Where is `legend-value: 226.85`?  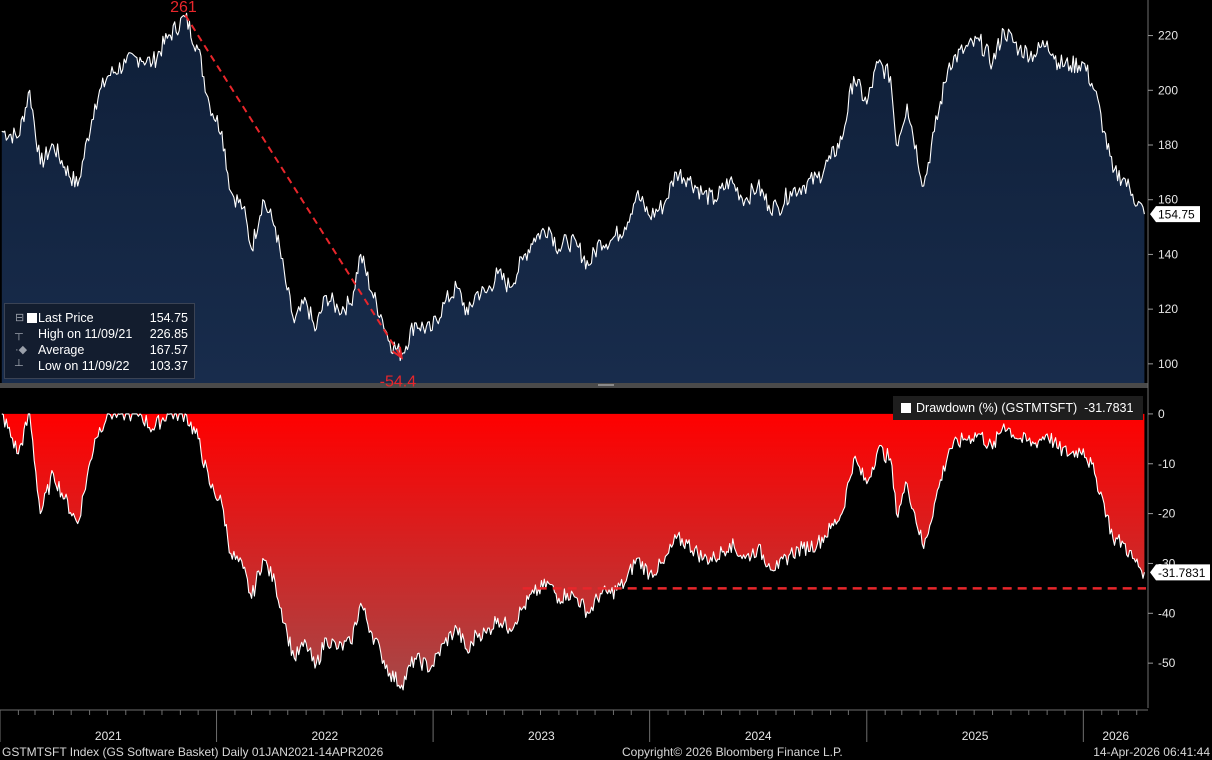 legend-value: 226.85 is located at coordinates (168, 334).